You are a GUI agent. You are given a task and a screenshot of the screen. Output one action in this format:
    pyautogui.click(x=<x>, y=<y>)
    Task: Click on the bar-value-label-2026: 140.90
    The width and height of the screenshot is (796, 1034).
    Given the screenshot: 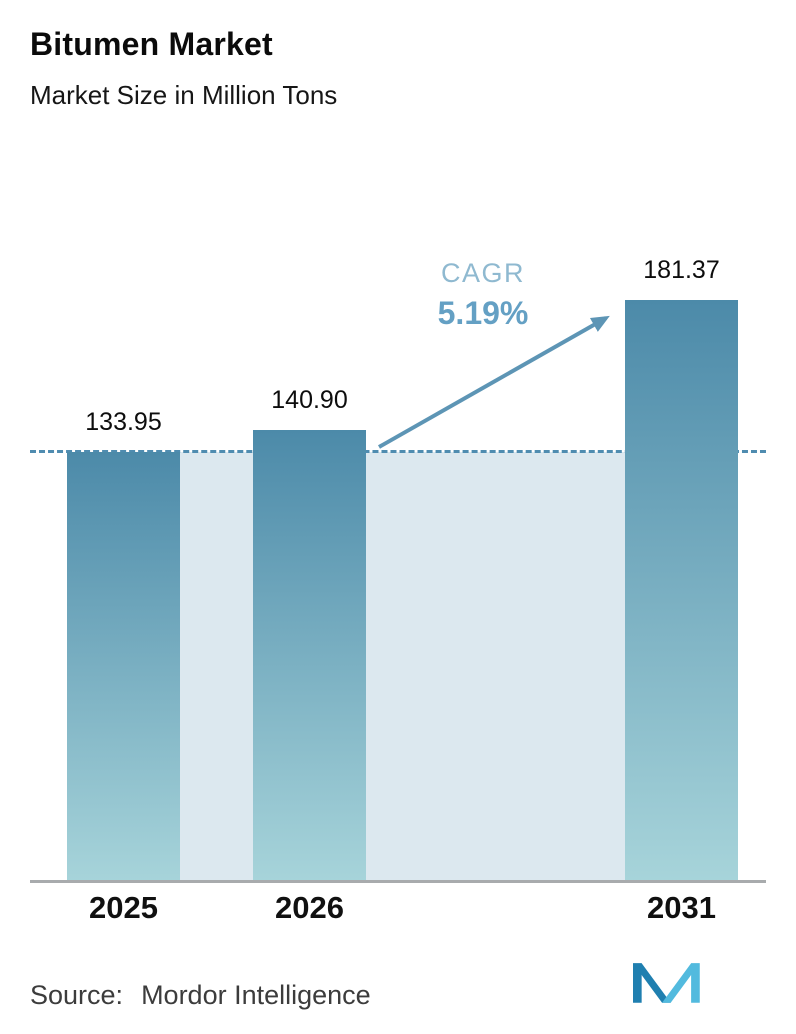 What is the action you would take?
    pyautogui.click(x=309, y=400)
    